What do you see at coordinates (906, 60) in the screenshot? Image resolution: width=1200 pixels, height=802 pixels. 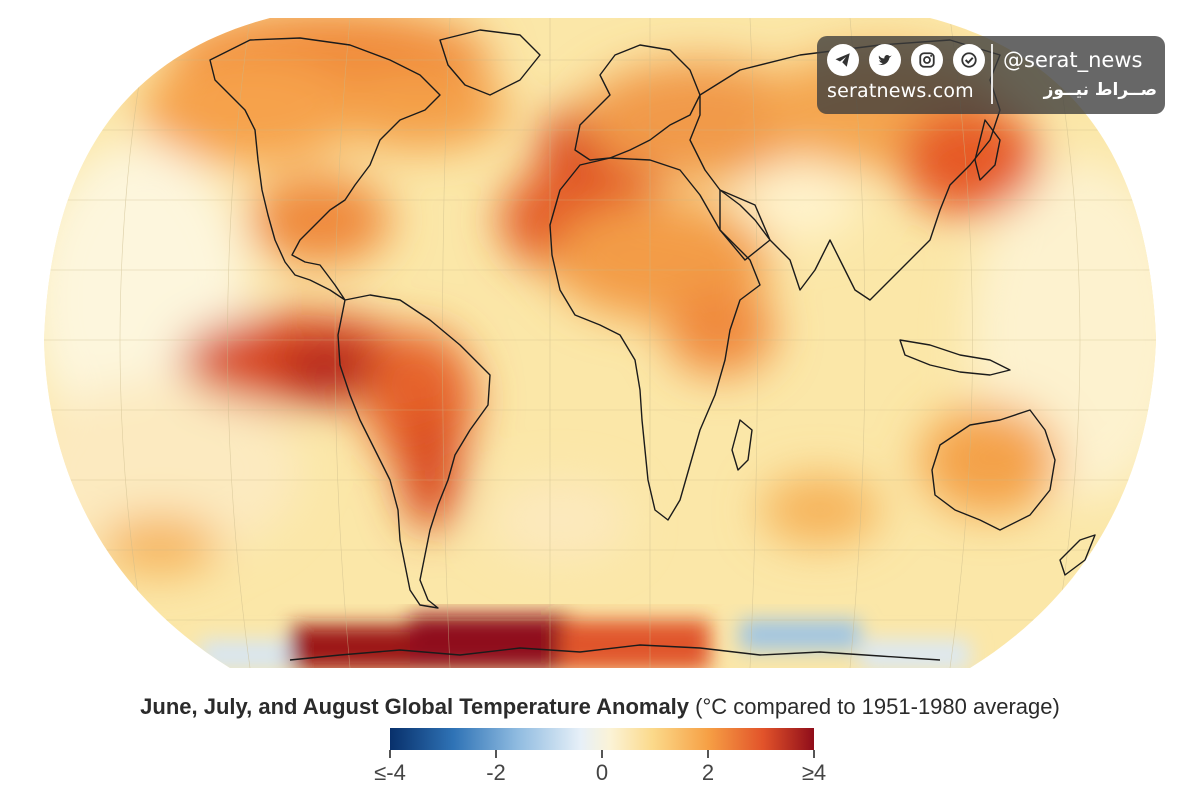 I see `social-icons` at bounding box center [906, 60].